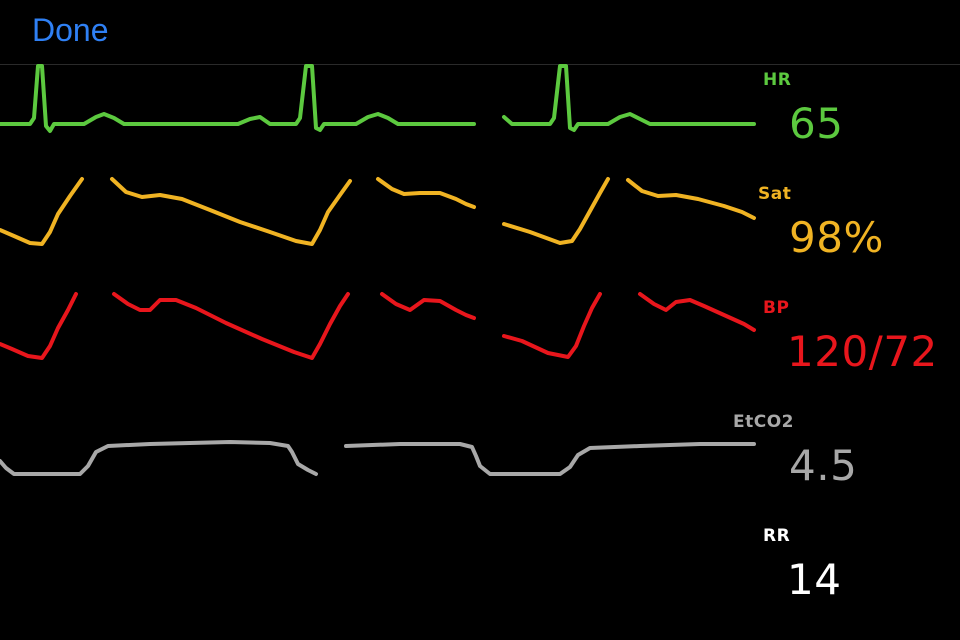  I want to click on hr-value: 65, so click(816, 123).